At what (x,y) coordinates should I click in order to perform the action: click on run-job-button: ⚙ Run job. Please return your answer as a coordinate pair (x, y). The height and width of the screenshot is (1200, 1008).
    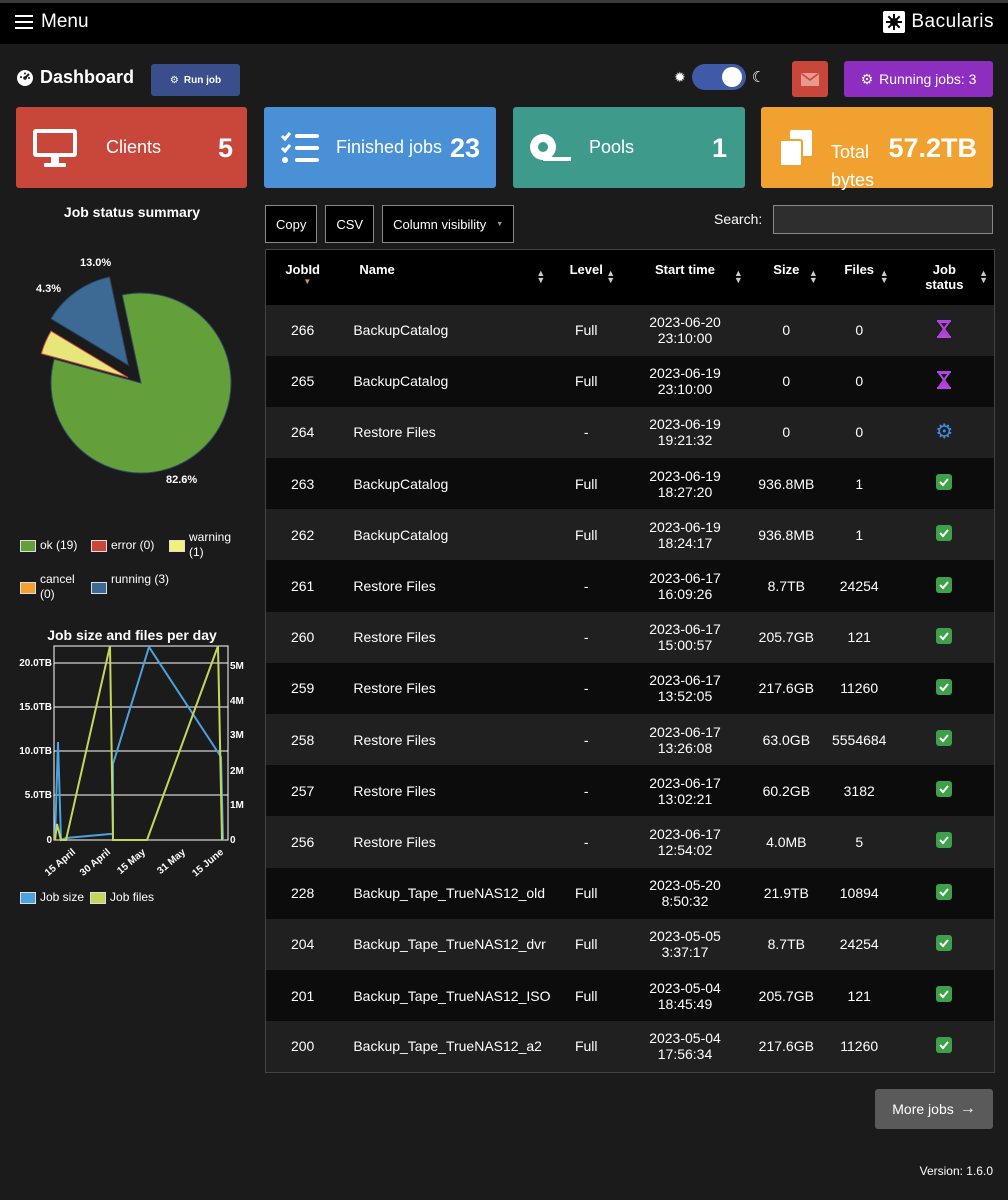
    Looking at the image, I should click on (195, 80).